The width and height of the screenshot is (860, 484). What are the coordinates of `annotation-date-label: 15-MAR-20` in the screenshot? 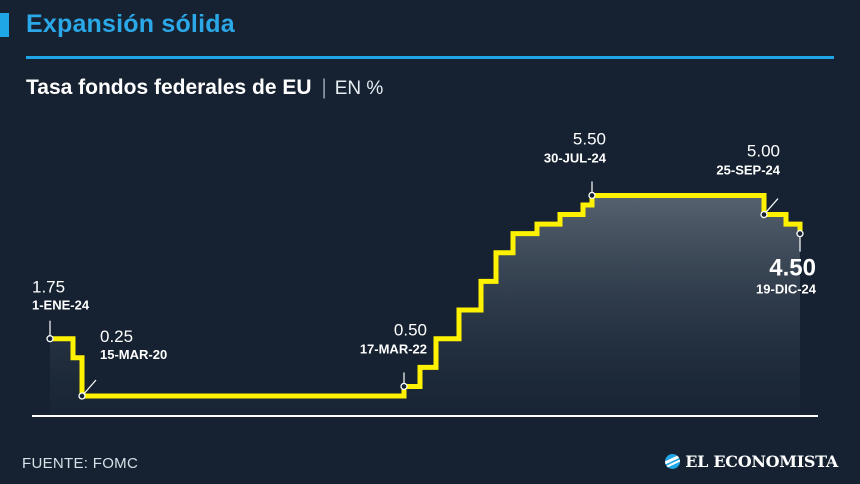 It's located at (133, 354).